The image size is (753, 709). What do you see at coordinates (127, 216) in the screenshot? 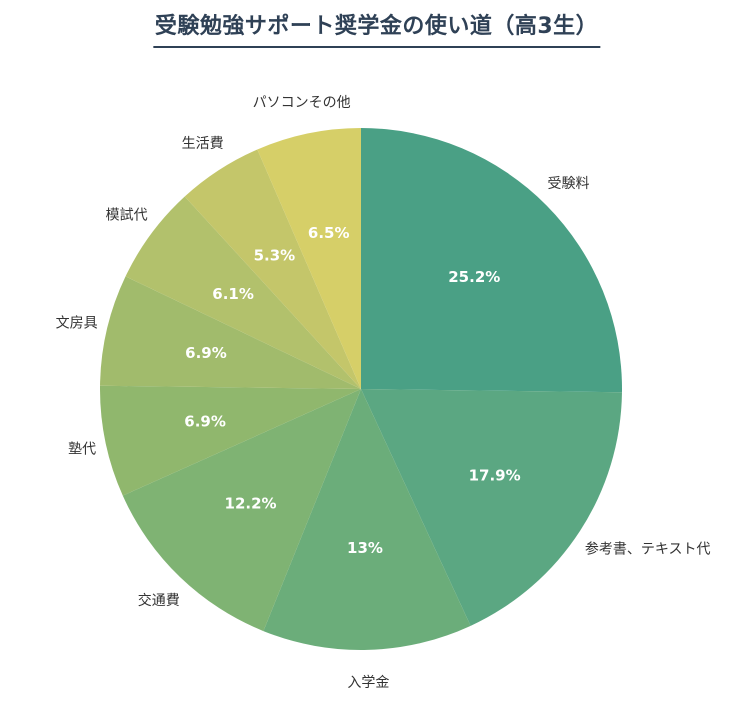
I see `slice-category-label: 模試代` at bounding box center [127, 216].